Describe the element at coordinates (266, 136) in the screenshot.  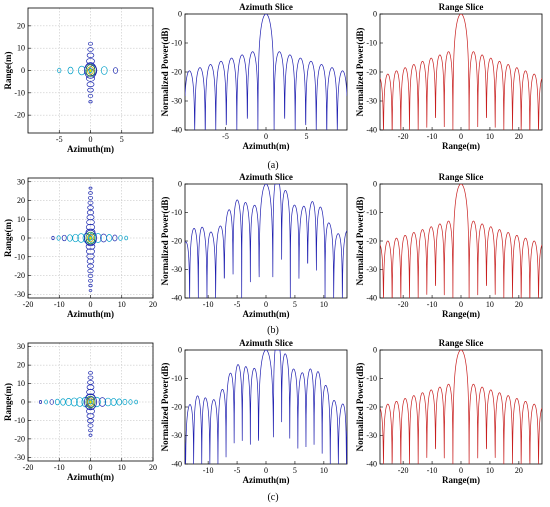
I see `a-azimuth-xtick-label: 0` at that location.